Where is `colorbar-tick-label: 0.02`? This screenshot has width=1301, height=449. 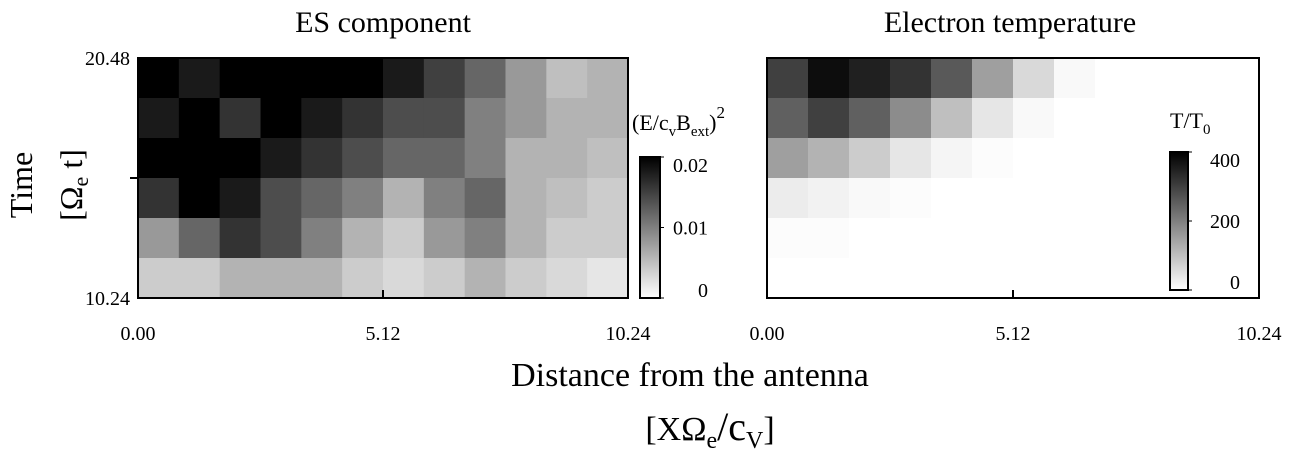 colorbar-tick-label: 0.02 is located at coordinates (690, 166).